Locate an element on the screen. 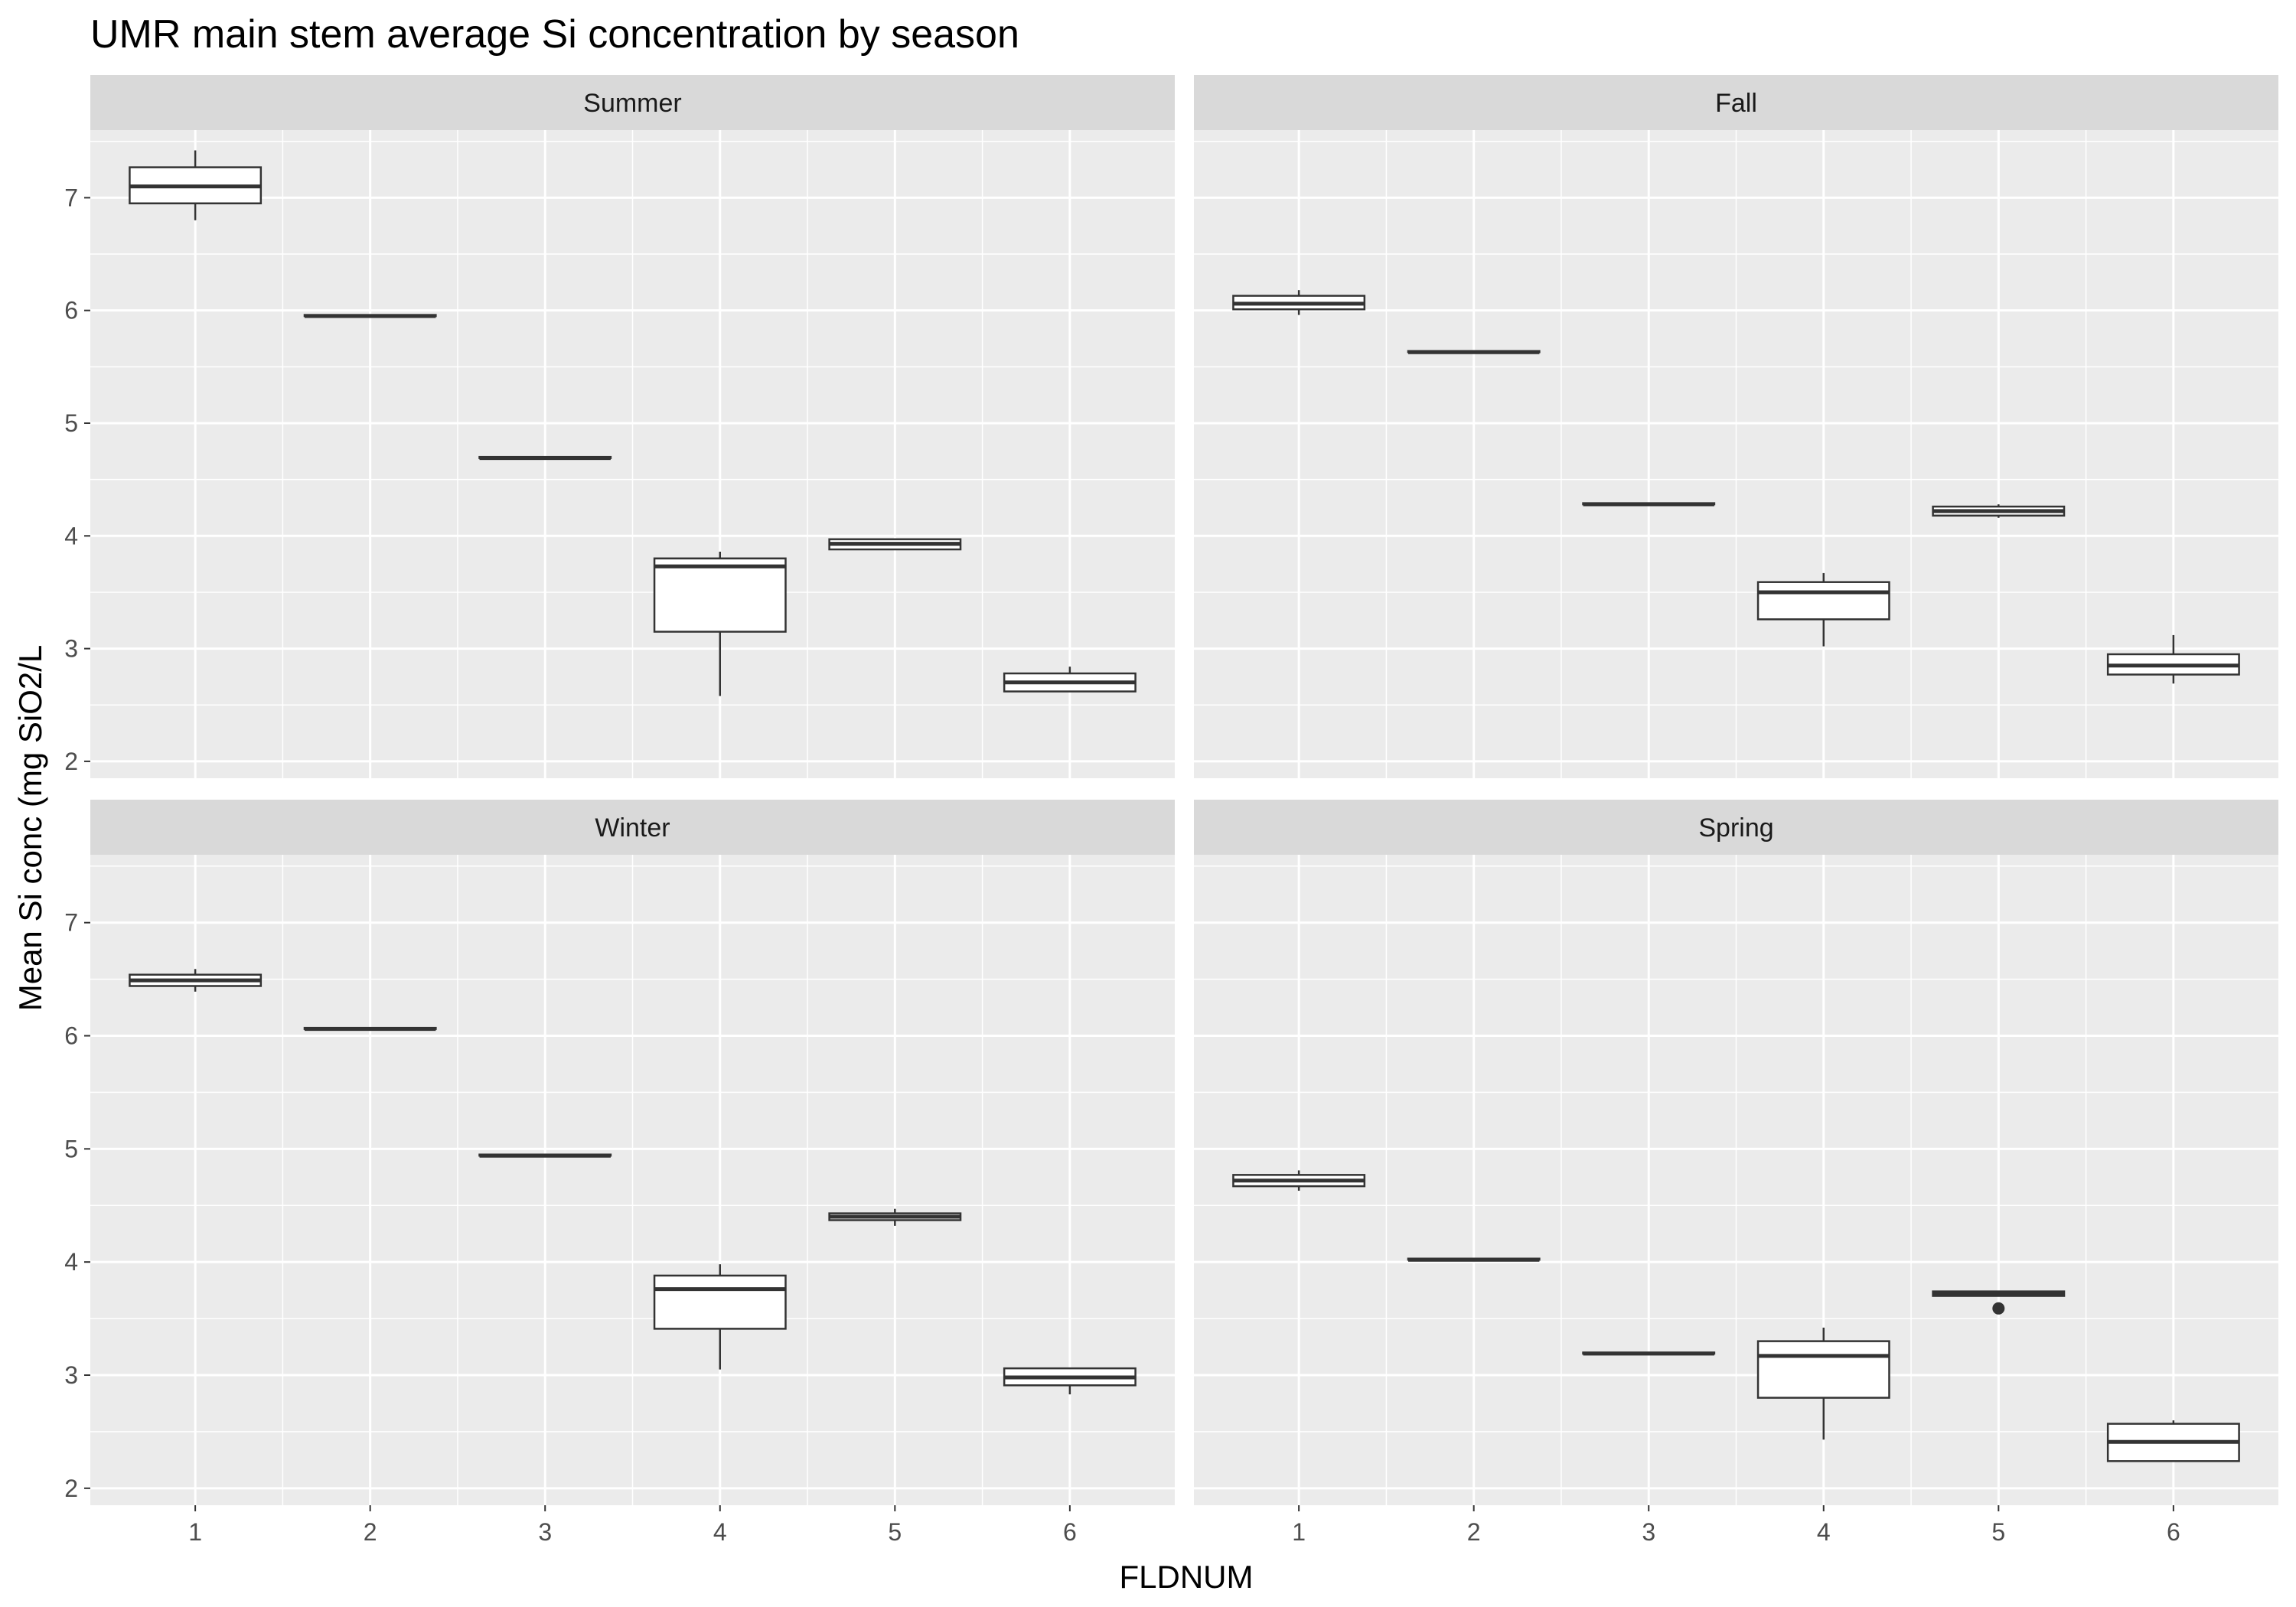  strip-label-summer: Summer is located at coordinates (632, 104).